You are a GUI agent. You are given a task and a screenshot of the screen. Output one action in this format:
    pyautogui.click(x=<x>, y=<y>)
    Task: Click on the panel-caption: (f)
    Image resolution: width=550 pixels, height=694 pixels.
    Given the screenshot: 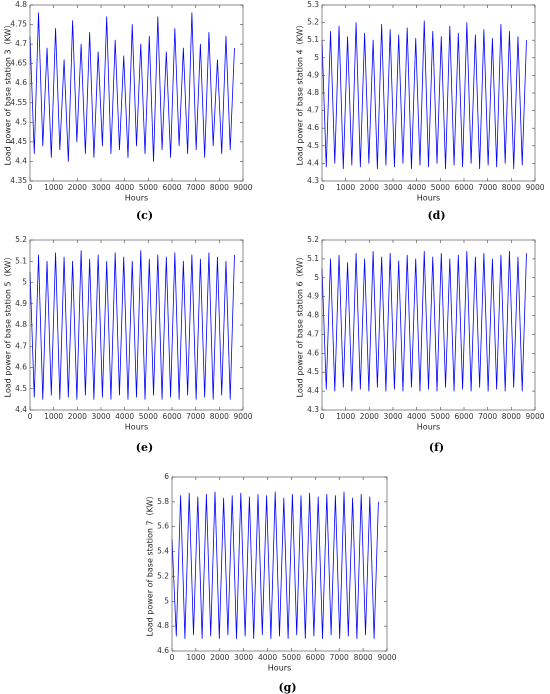 What is the action you would take?
    pyautogui.click(x=436, y=447)
    